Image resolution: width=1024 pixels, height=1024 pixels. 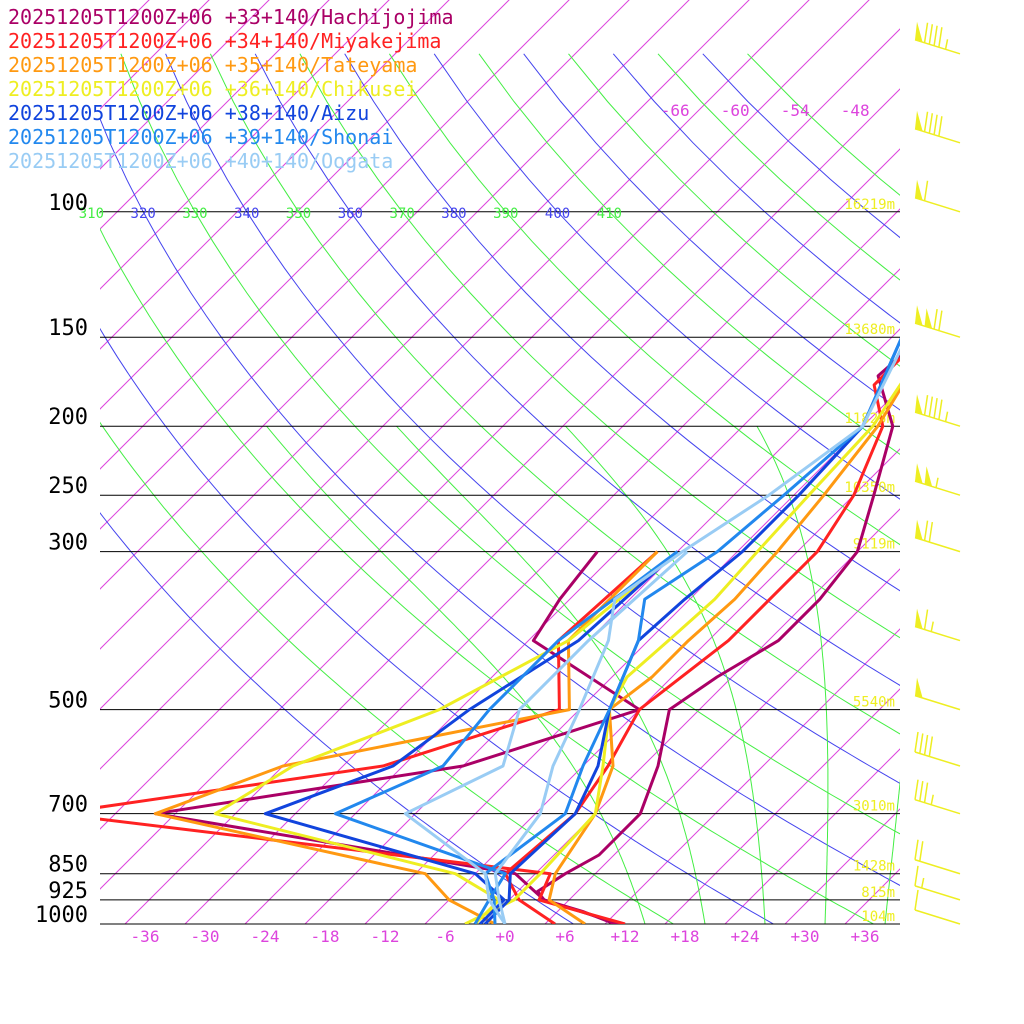 I want to click on pressure-label: 1000, so click(x=61, y=915).